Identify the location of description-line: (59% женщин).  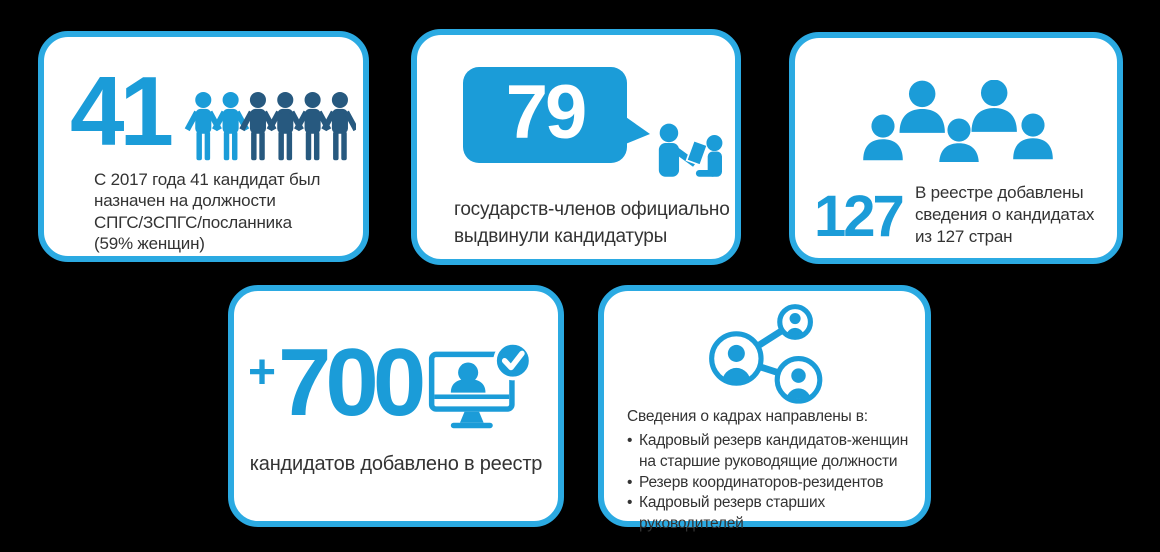
(149, 244).